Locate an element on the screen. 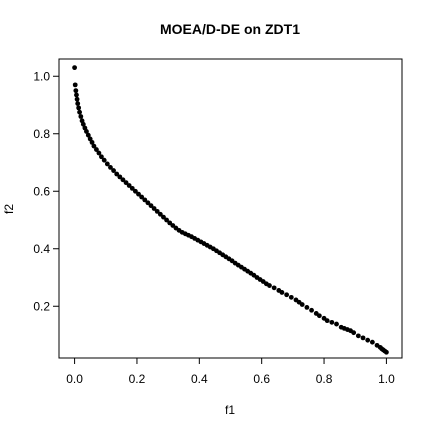 This screenshot has height=432, width=432. y-axis-label: f2 is located at coordinates (9, 209).